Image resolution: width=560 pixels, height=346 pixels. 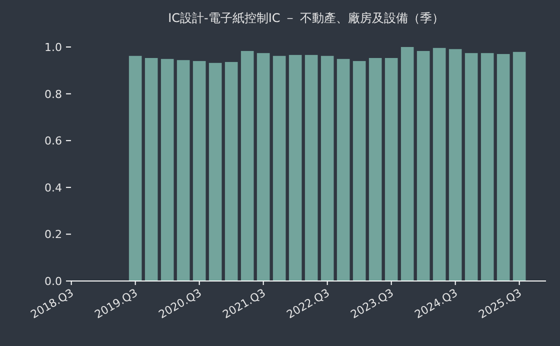 What do you see at coordinates (306, 18) in the screenshot?
I see `chart-title: IC設計-電子紙控制IC － 不動產、廠房及設備（季）` at bounding box center [306, 18].